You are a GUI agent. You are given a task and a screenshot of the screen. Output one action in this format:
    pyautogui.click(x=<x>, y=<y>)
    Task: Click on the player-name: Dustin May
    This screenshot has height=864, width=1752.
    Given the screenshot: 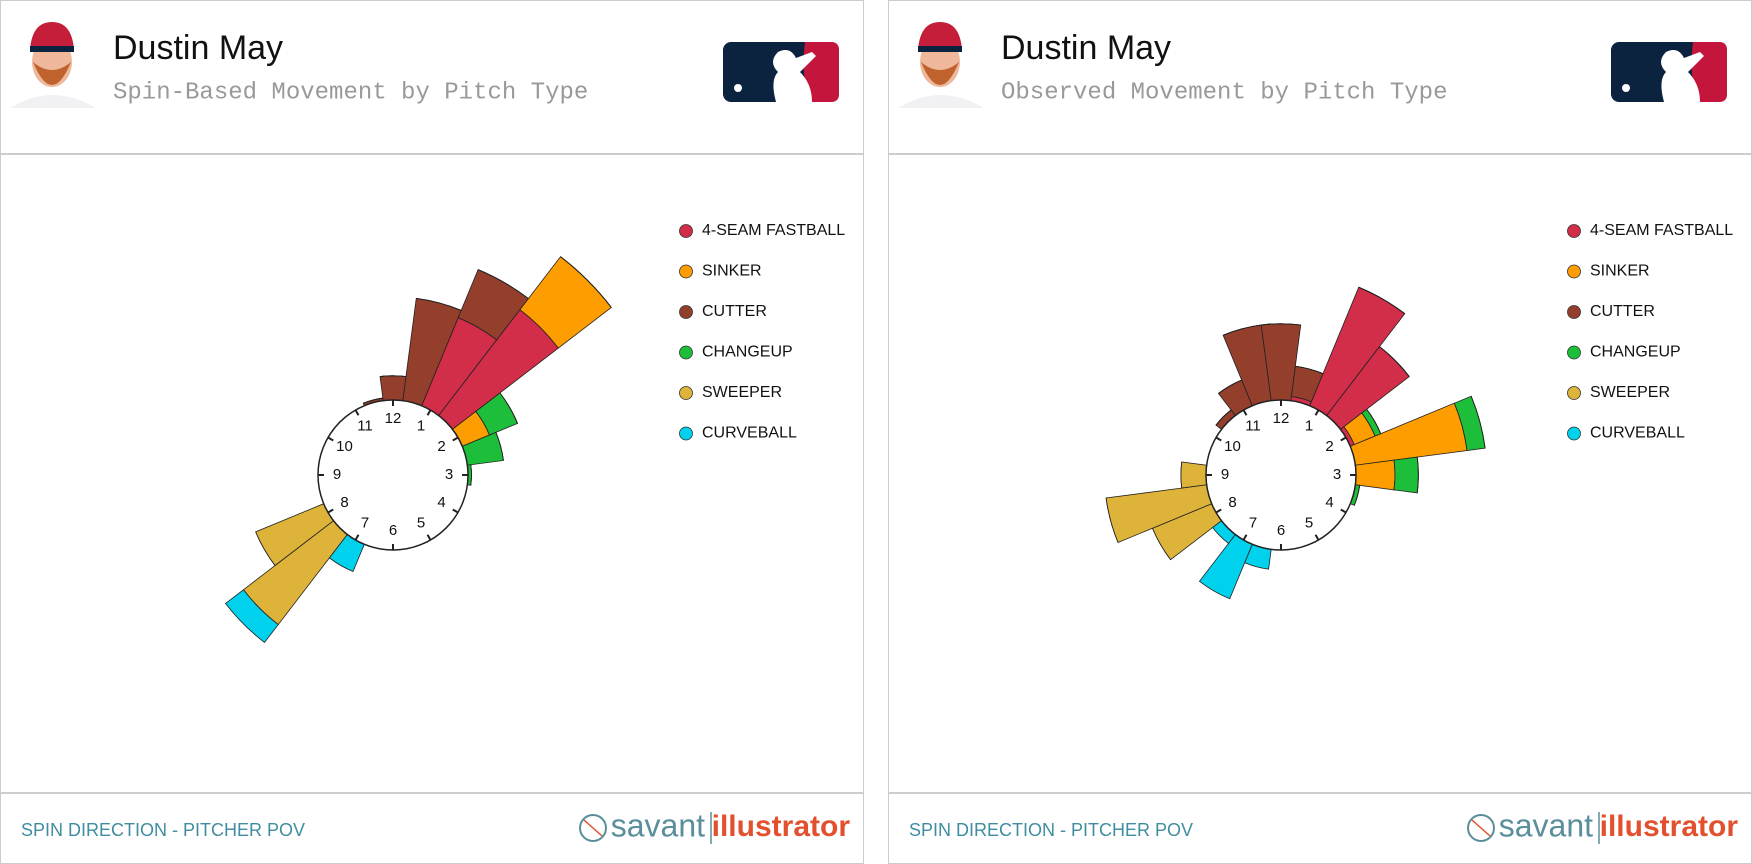 What is the action you would take?
    pyautogui.click(x=1086, y=48)
    